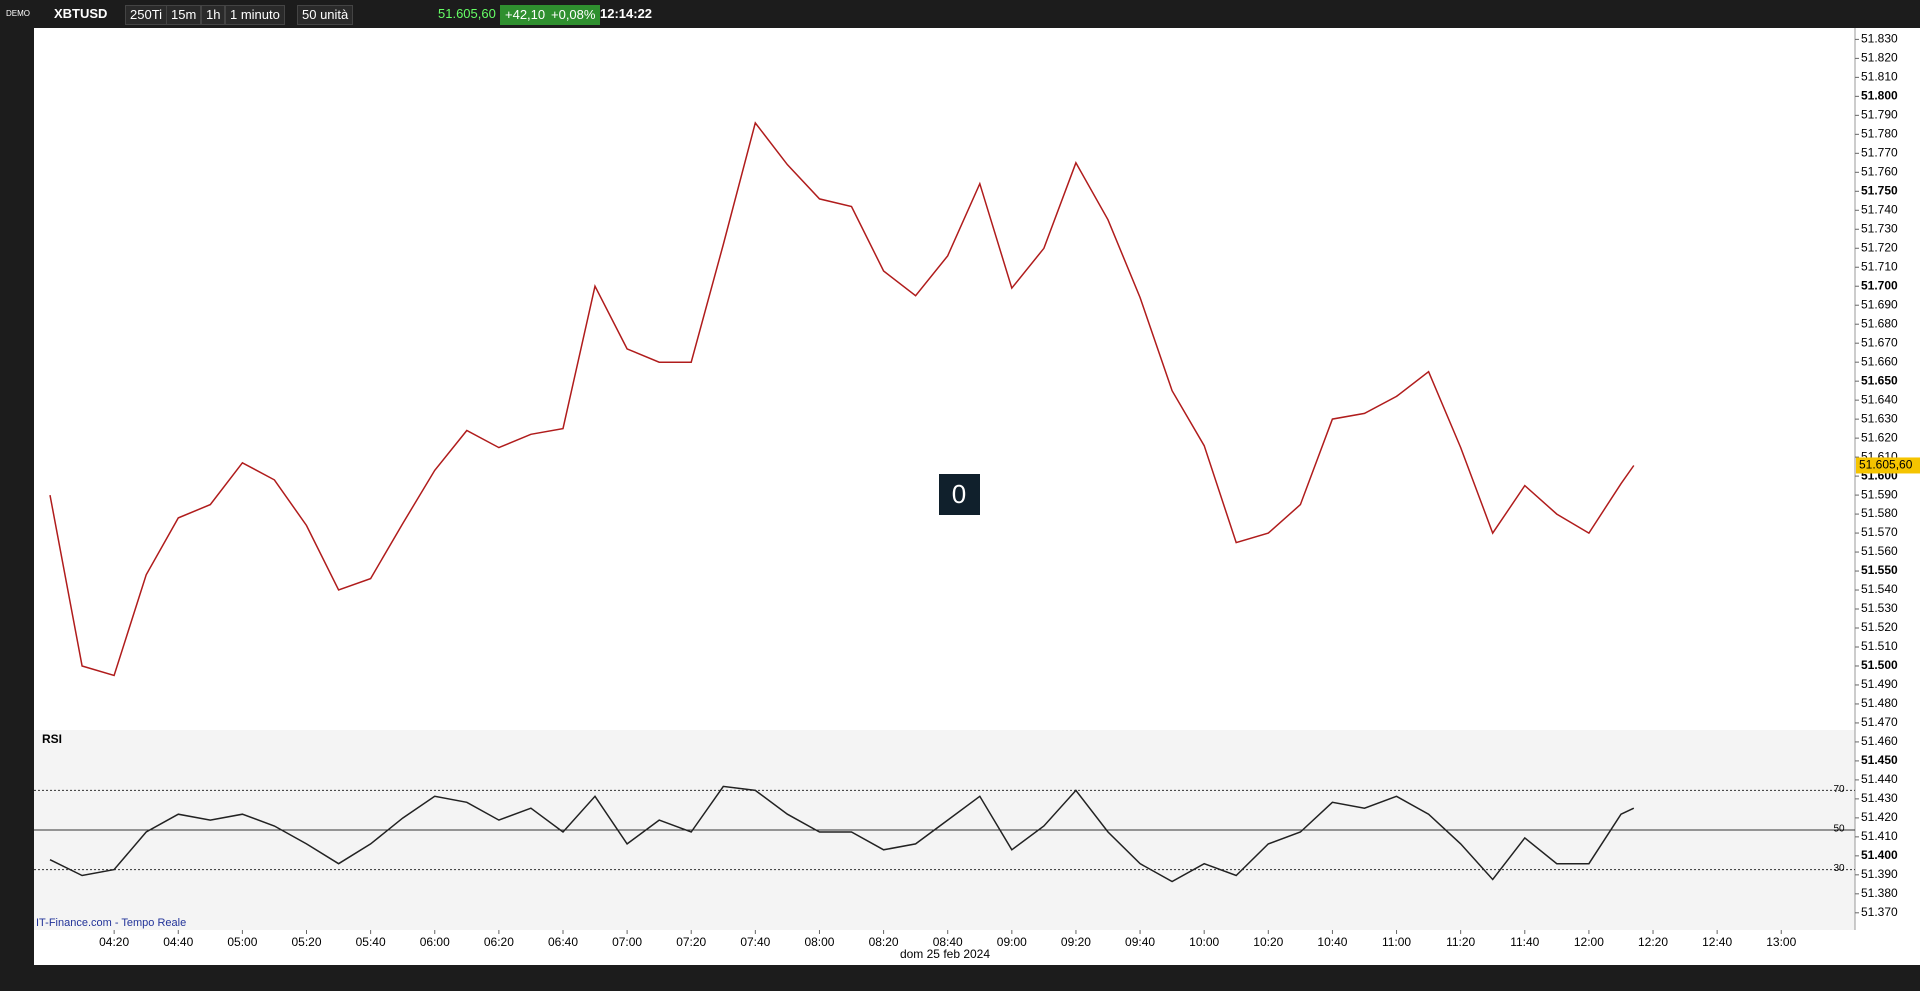  What do you see at coordinates (1204, 942) in the screenshot?
I see `x-tick-label: 10:00` at bounding box center [1204, 942].